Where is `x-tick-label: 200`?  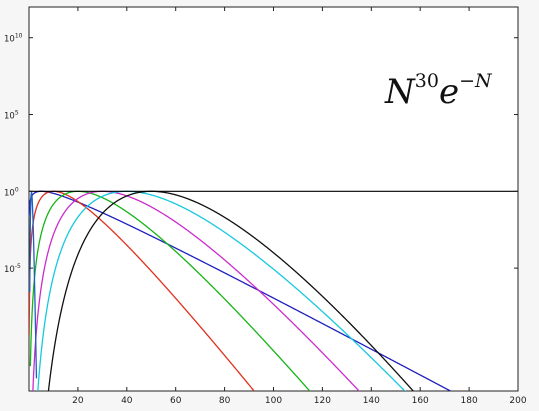 x-tick-label: 200 is located at coordinates (517, 401).